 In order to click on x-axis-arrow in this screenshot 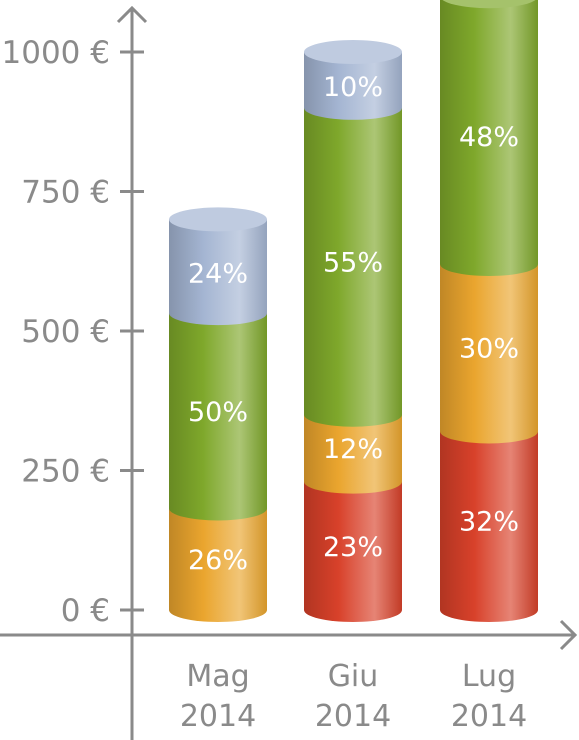, I will do `click(568, 635)`.